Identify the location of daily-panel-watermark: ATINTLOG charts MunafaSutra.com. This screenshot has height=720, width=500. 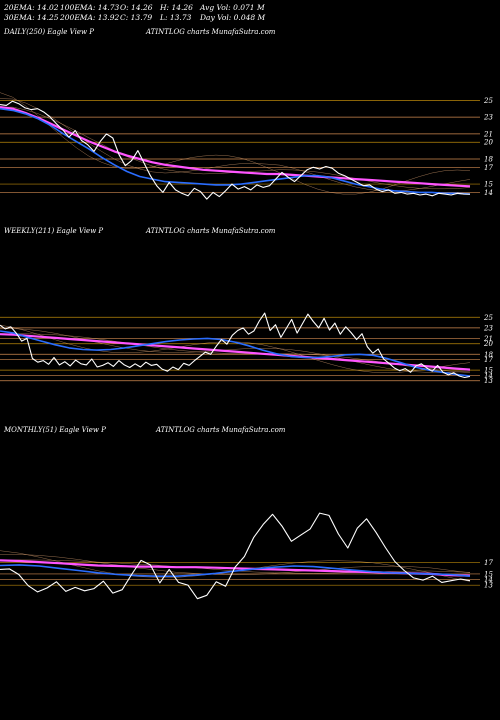
(211, 32).